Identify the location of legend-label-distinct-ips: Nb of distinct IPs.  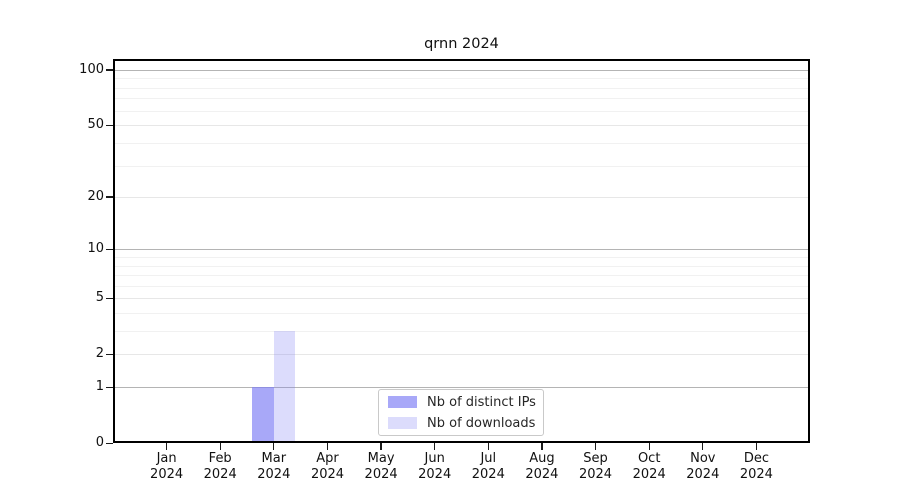
(481, 402).